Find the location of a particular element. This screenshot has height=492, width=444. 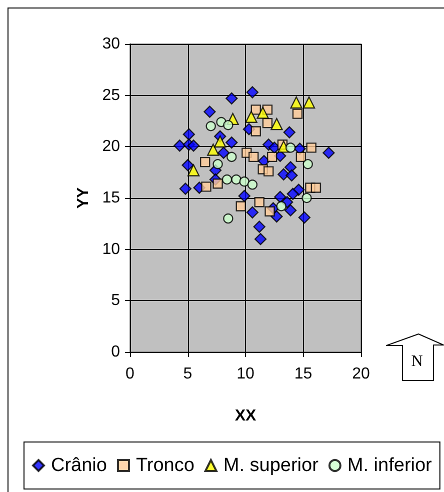

y-tick-label: 15 is located at coordinates (111, 198).